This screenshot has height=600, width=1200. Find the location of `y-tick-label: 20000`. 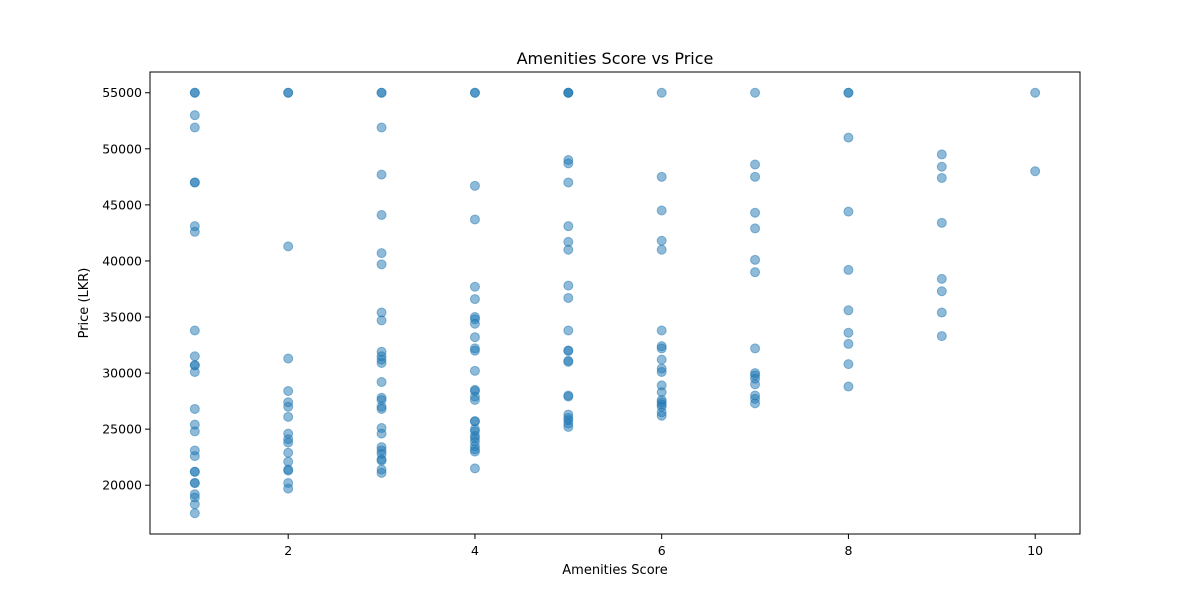

y-tick-label: 20000 is located at coordinates (122, 485).